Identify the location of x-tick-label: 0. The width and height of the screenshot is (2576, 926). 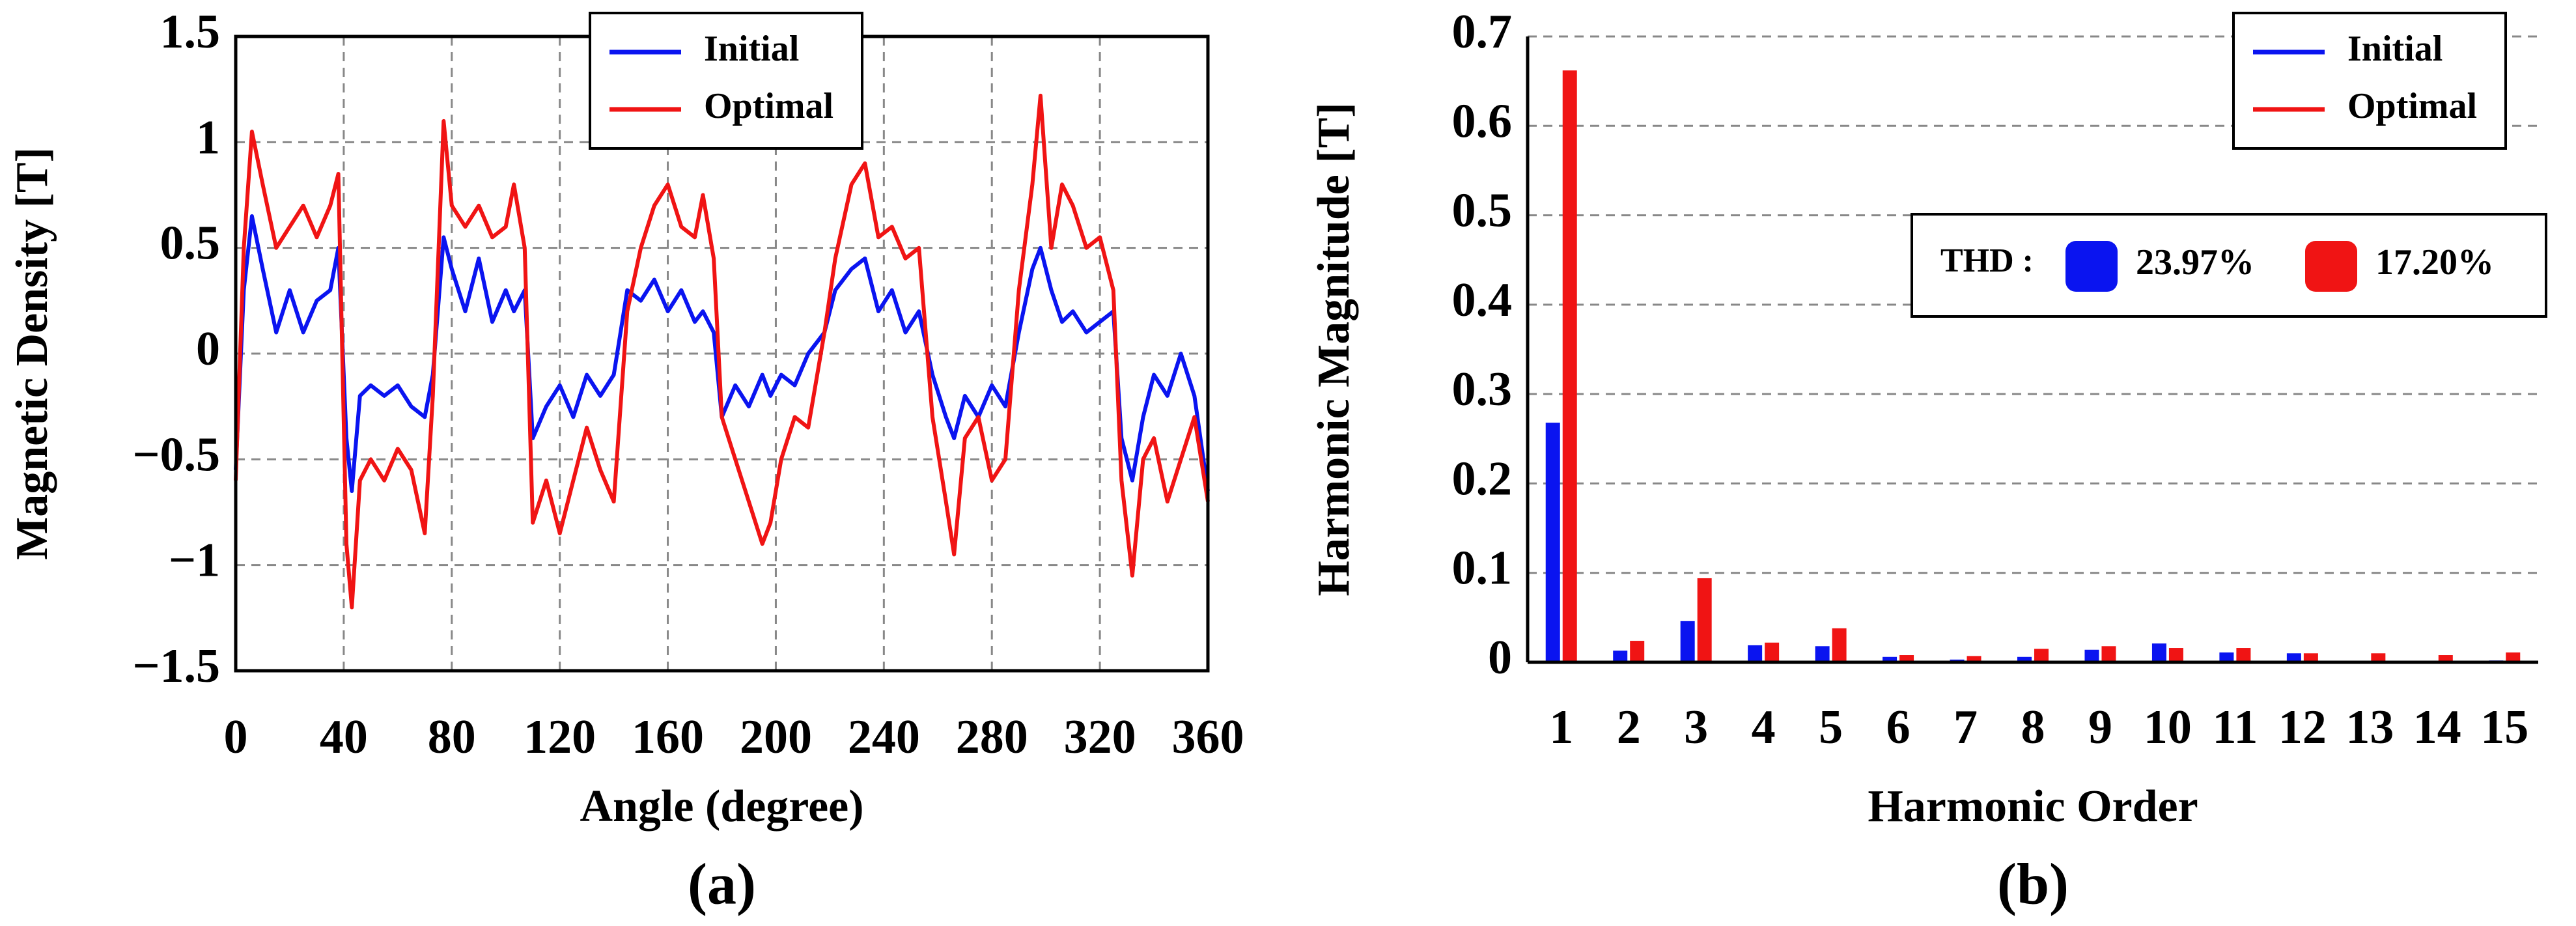
(236, 737).